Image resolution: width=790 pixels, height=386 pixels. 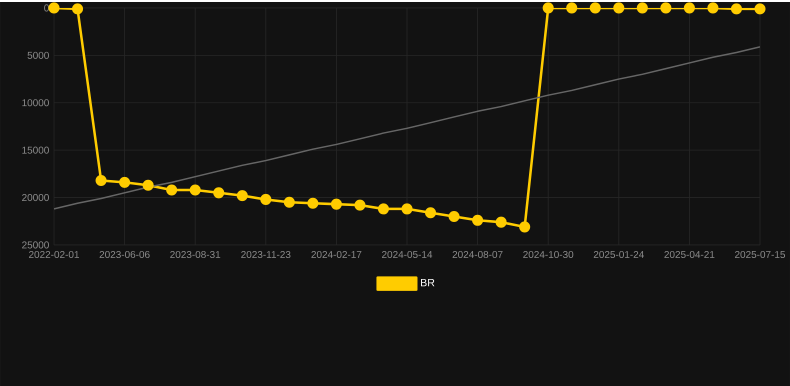 What do you see at coordinates (427, 282) in the screenshot?
I see `legend-label: BR` at bounding box center [427, 282].